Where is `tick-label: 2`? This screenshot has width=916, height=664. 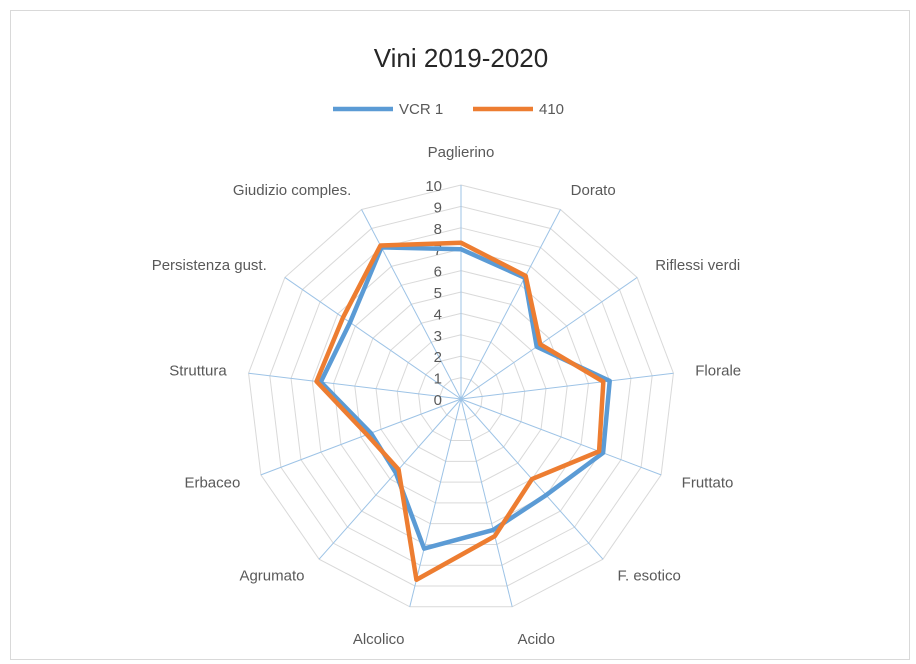
tick-label: 2 is located at coordinates (438, 357).